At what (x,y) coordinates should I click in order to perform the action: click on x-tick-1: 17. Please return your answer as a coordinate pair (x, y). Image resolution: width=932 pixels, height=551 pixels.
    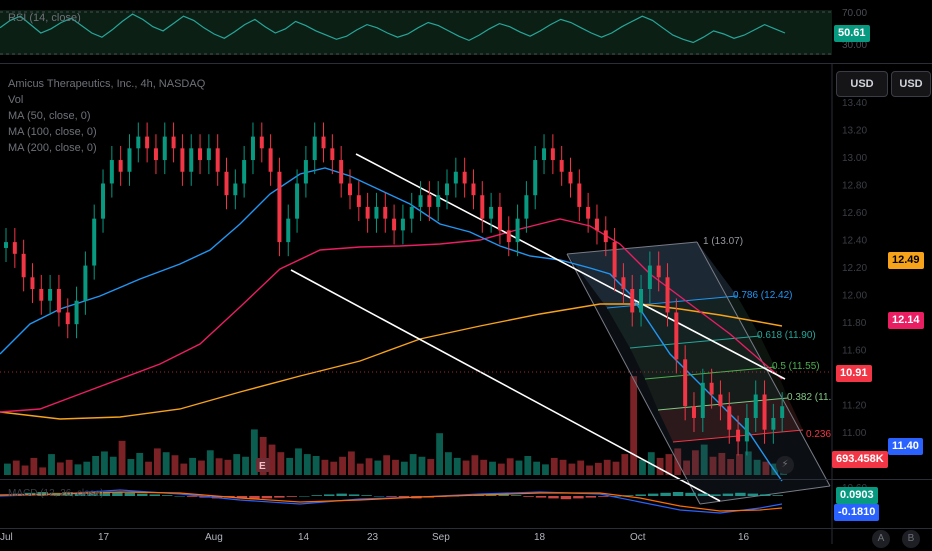
    Looking at the image, I should click on (104, 537).